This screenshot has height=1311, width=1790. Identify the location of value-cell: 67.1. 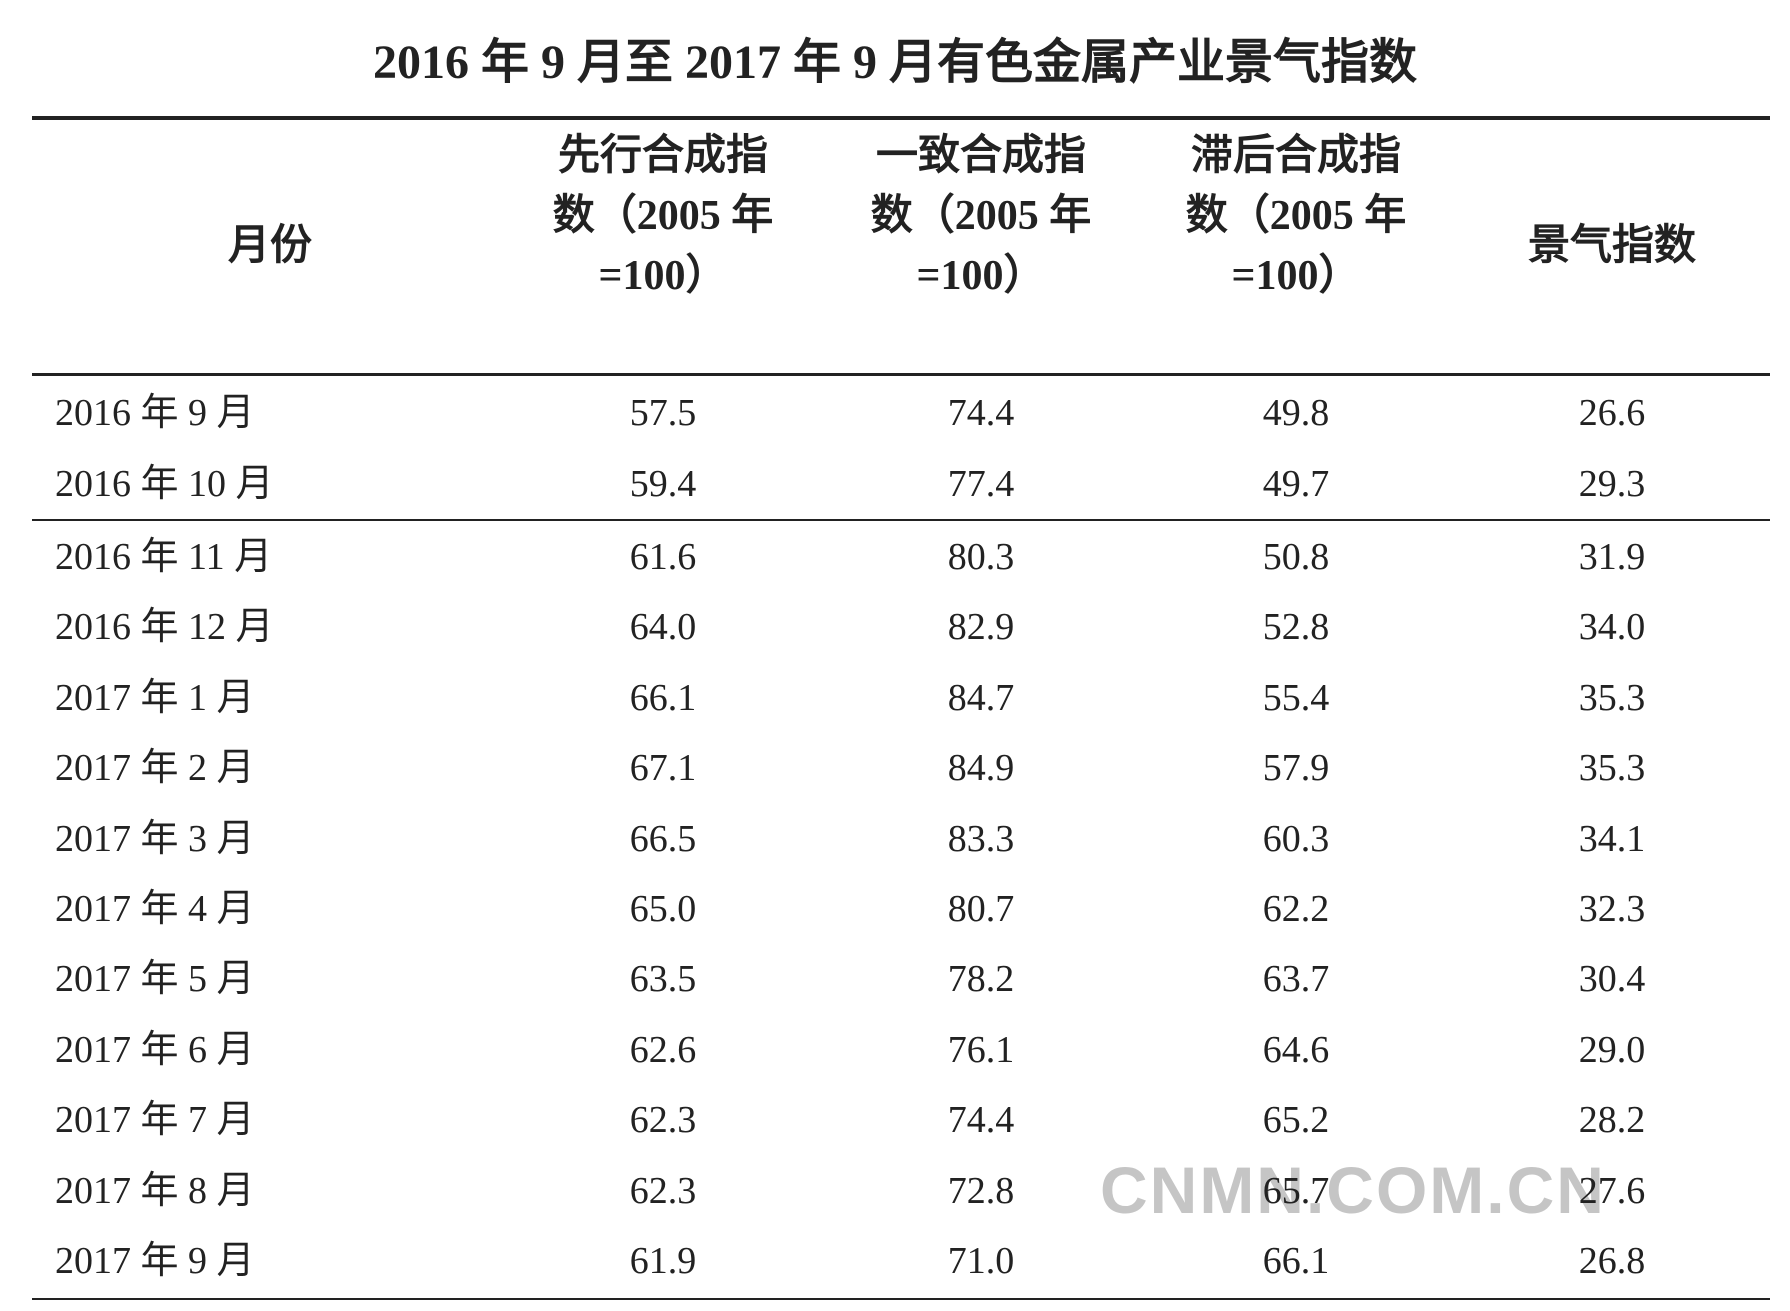
(663, 768).